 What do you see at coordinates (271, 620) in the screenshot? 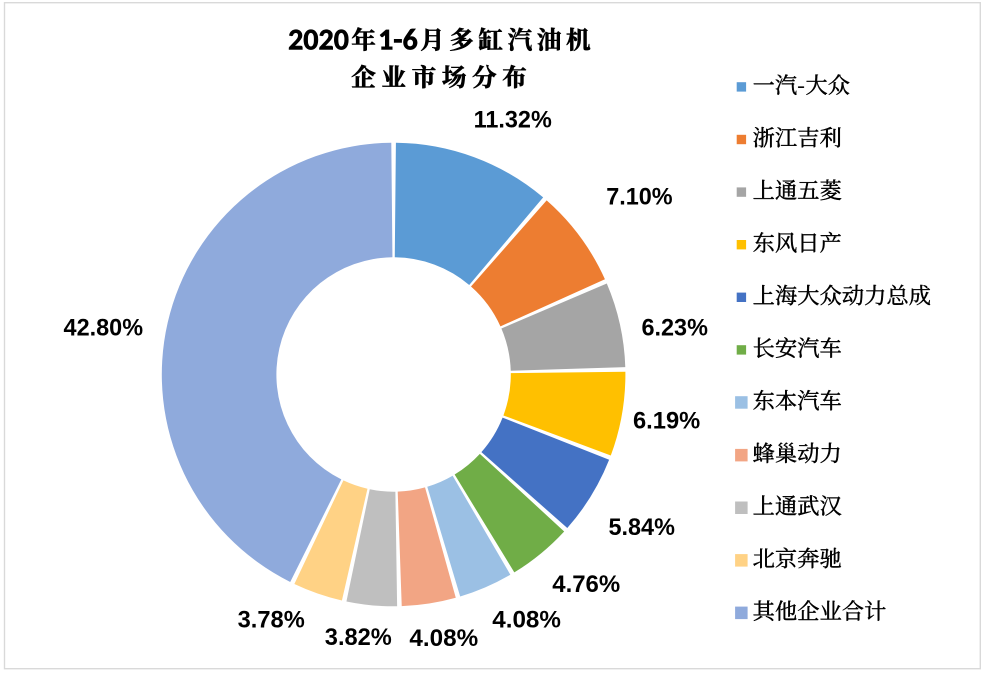
I see `svg-text: 3.78%` at bounding box center [271, 620].